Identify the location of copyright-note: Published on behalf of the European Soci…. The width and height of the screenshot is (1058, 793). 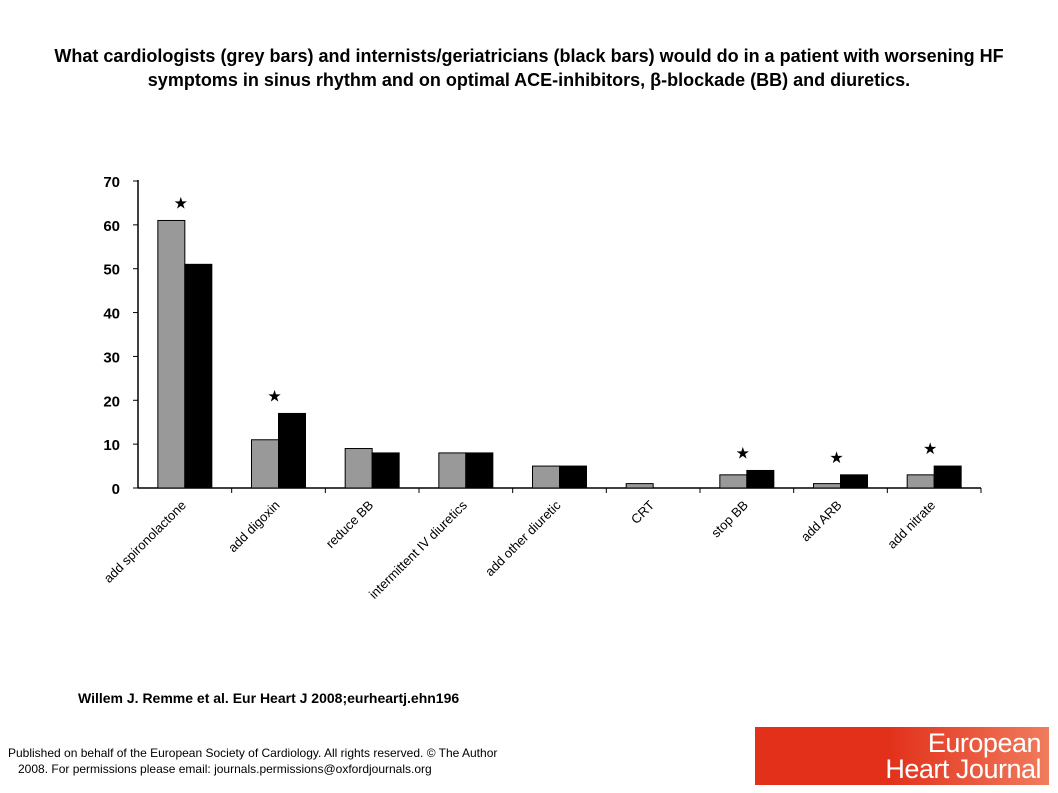
(293, 761).